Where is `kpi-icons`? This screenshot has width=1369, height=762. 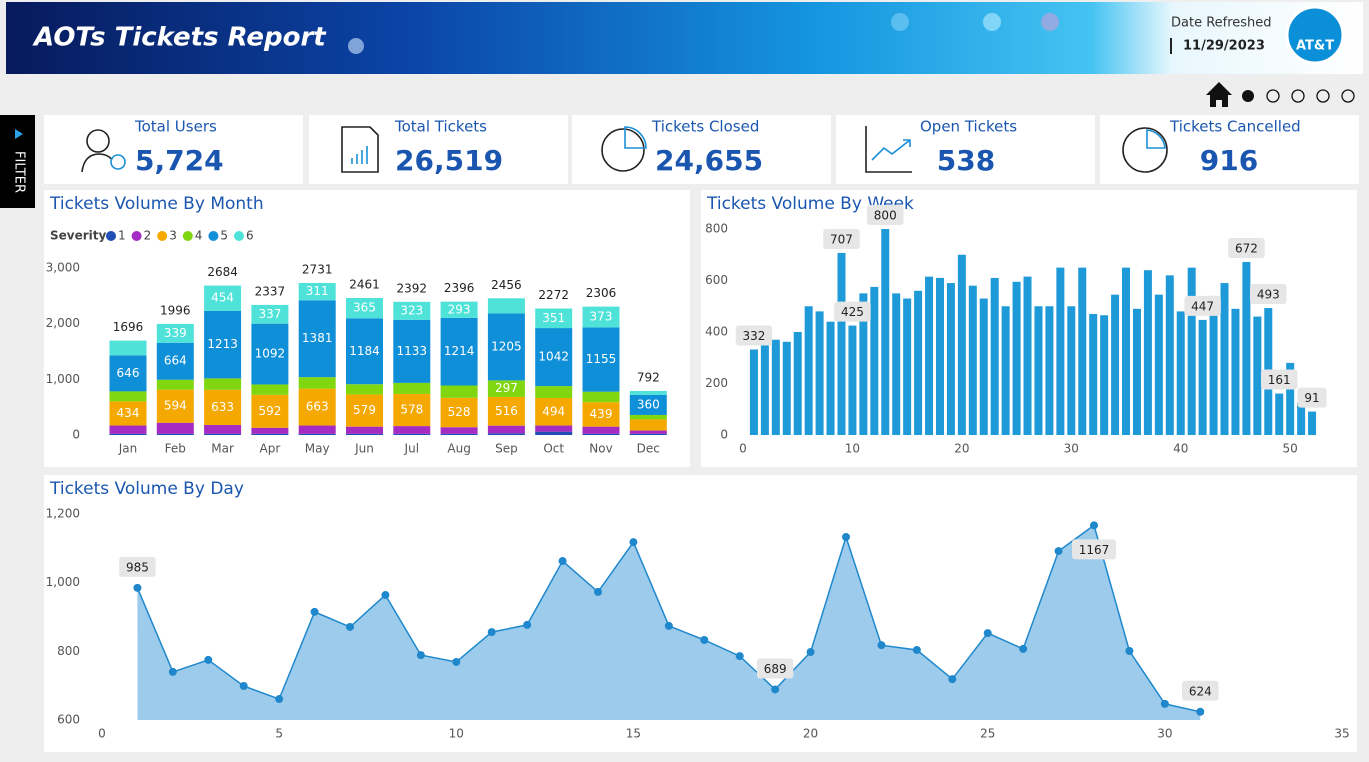
kpi-icons is located at coordinates (624, 149).